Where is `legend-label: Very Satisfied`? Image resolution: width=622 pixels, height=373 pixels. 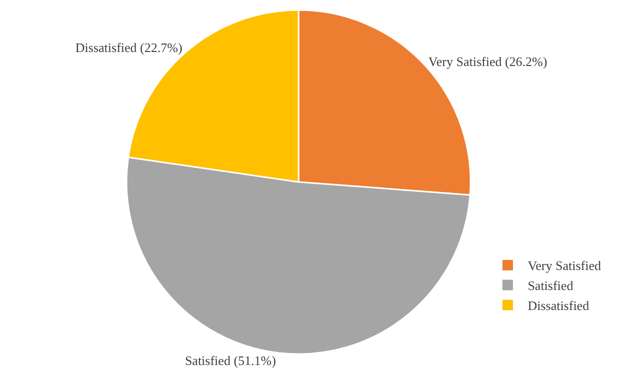 legend-label: Very Satisfied is located at coordinates (565, 266).